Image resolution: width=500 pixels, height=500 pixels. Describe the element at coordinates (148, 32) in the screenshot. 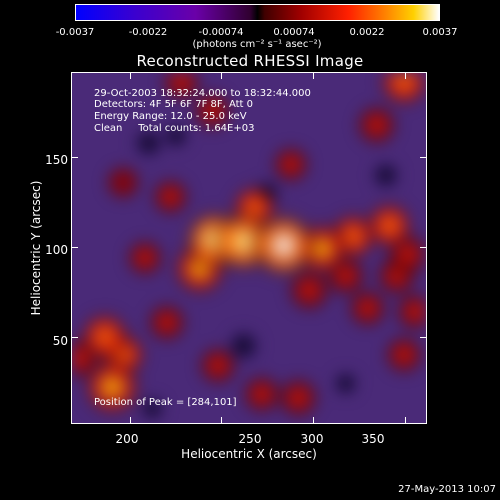

I see `colorbar-tick-label: -0.0022` at that location.